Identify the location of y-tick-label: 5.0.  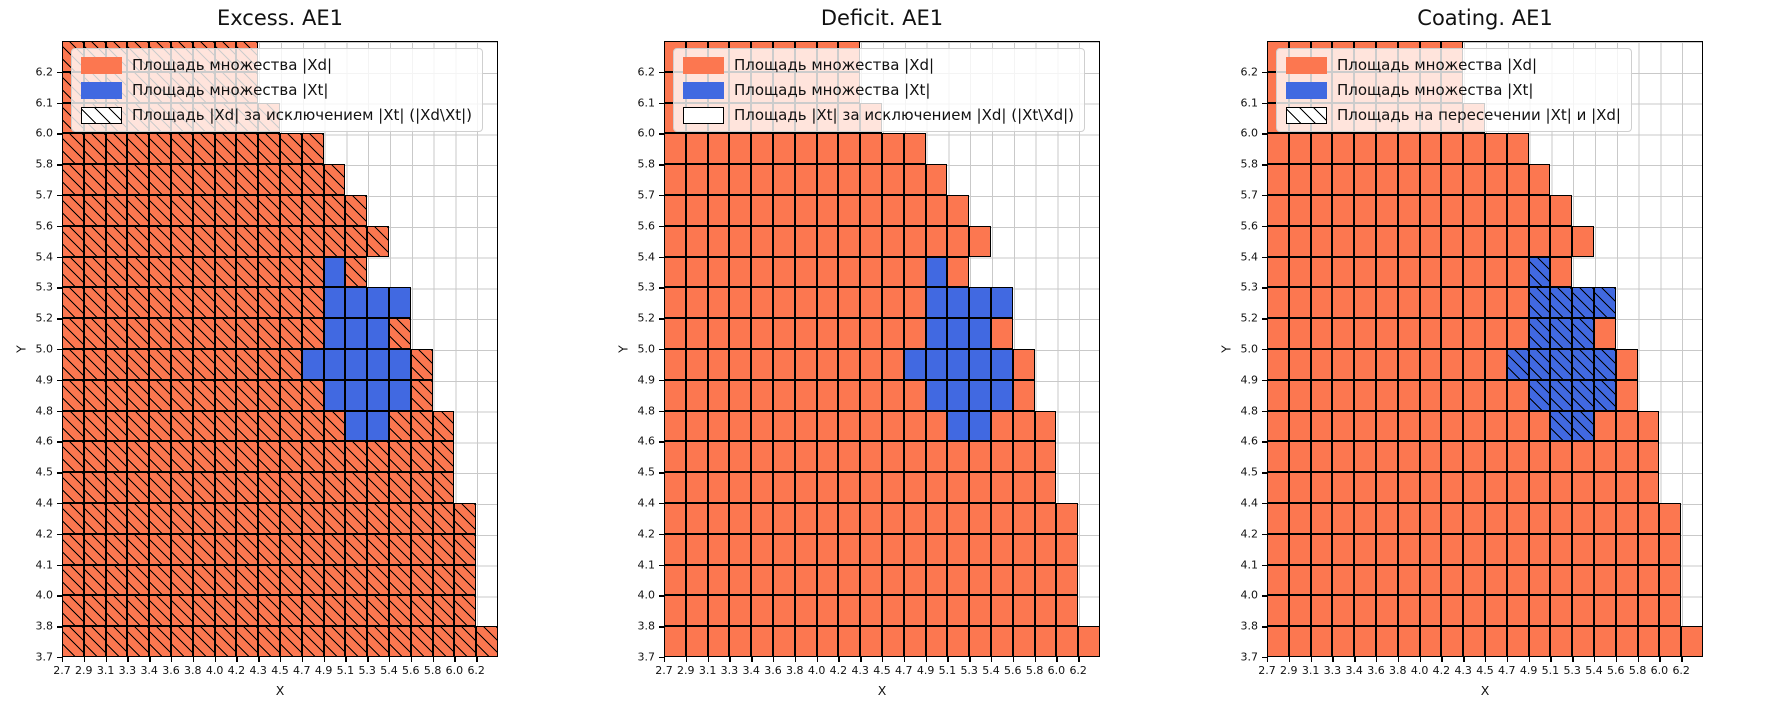
(646, 349).